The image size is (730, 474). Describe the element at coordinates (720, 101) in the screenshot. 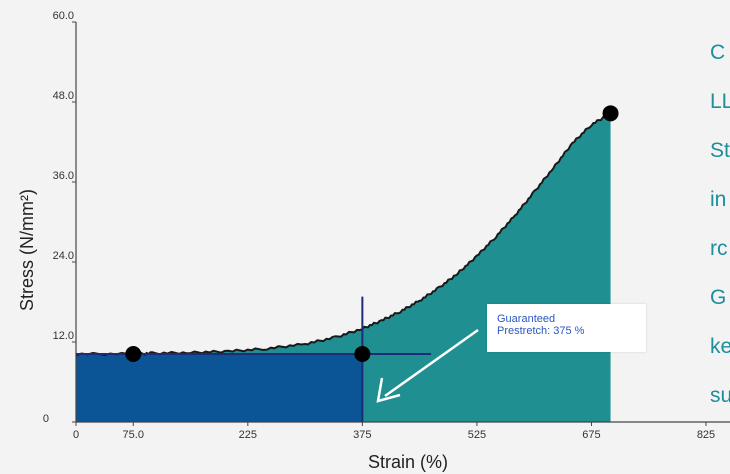

I see `side-text-1: LL` at that location.